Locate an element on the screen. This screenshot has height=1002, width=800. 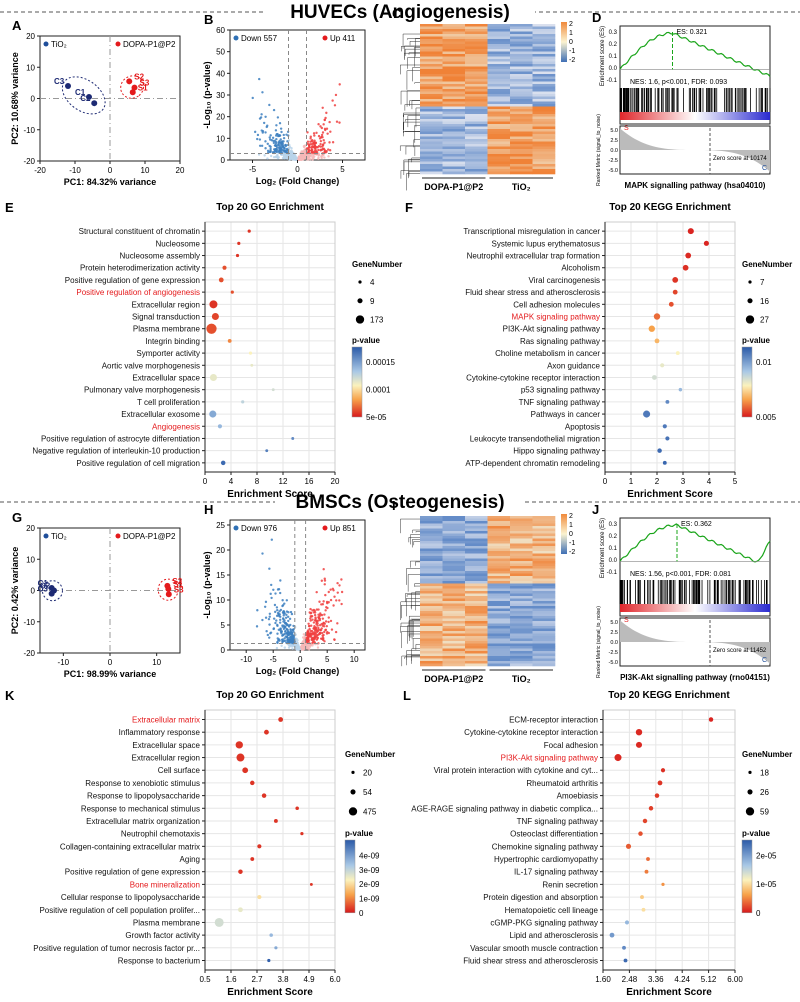
term-label: Leukocyte transendothelial migration is located at coordinates (535, 438).